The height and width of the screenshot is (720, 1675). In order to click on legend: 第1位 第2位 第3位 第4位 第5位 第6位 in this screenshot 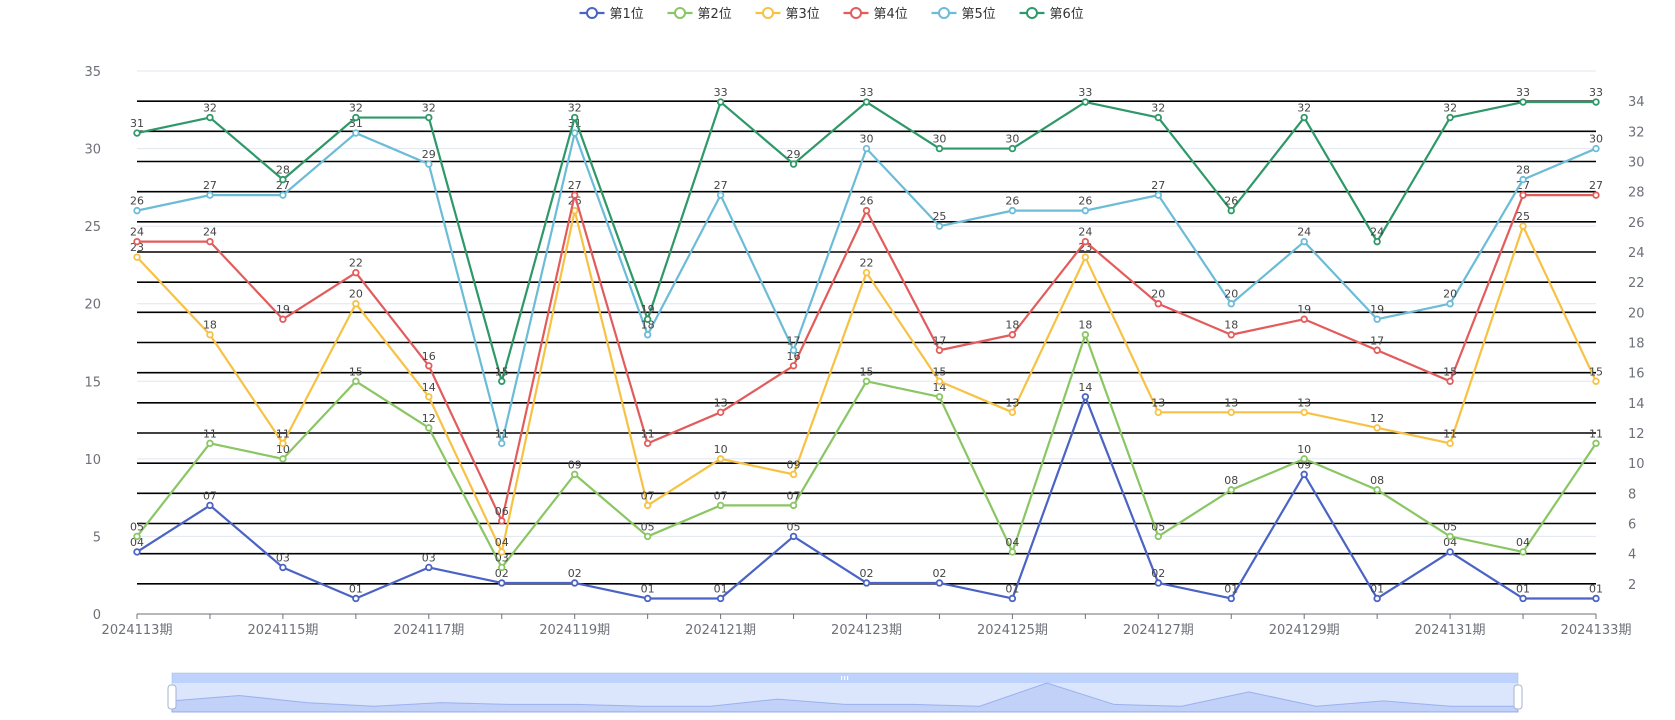, I will do `click(831, 14)`.